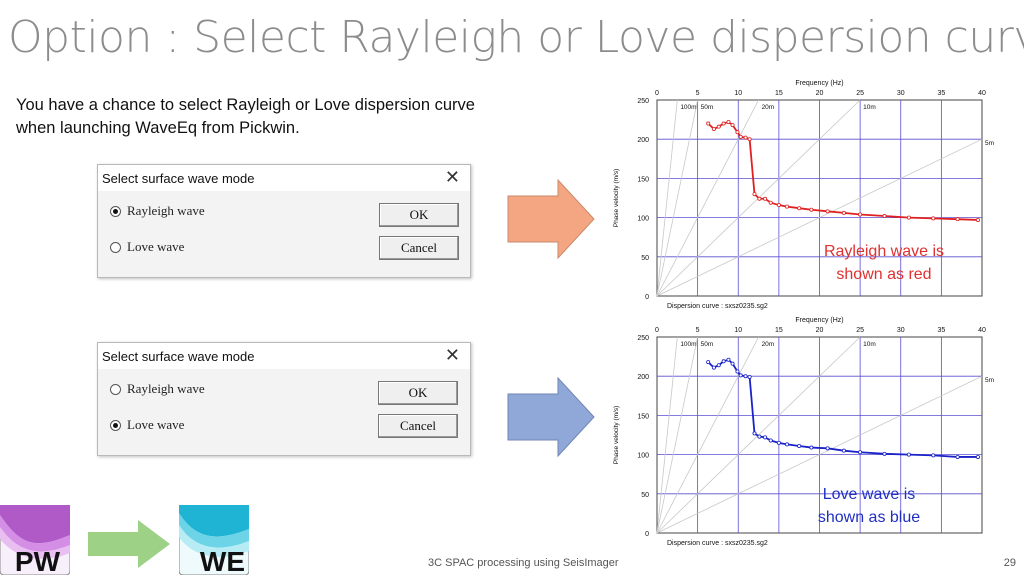 This screenshot has height=580, width=1024. Describe the element at coordinates (222, 560) in the screenshot. I see `we-text: WE` at that location.